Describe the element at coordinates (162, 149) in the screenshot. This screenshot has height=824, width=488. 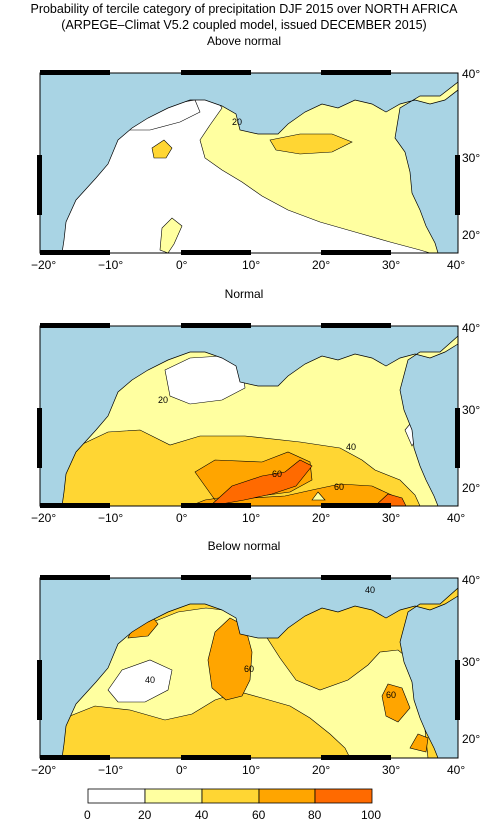
I see `field-above-40-west` at that location.